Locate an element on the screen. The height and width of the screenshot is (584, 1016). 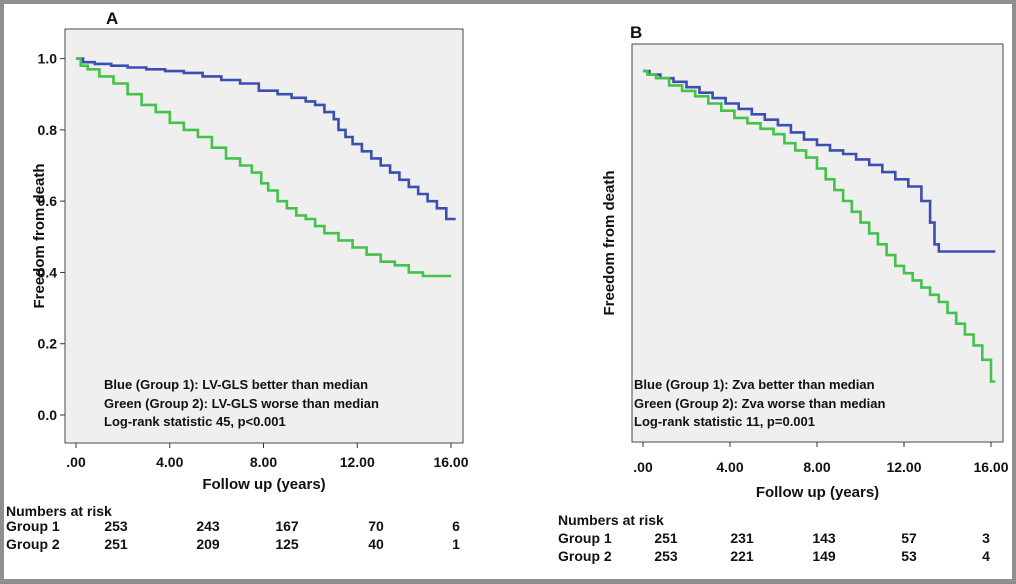
legend-annotation: Log-rank statistic 11, p=0.001 is located at coordinates (724, 421).